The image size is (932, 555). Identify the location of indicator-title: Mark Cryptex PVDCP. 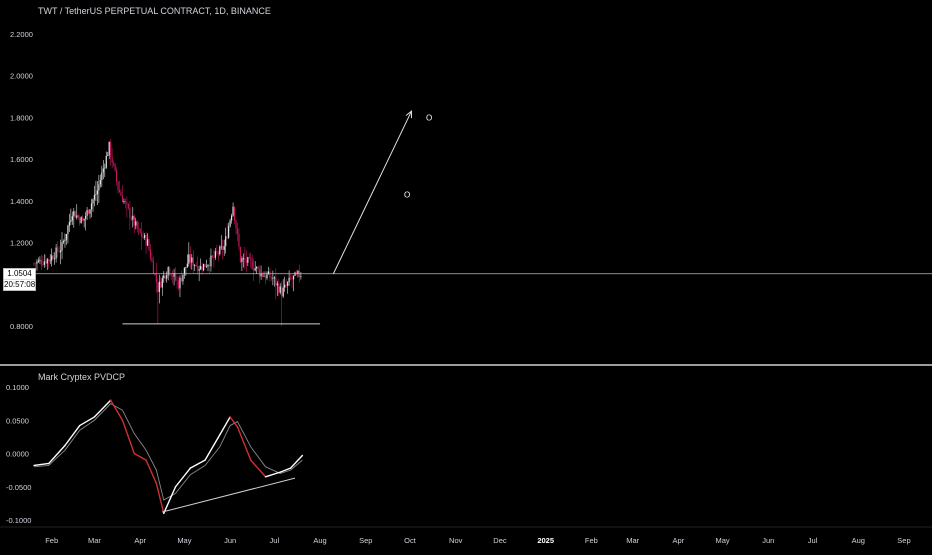
(82, 377).